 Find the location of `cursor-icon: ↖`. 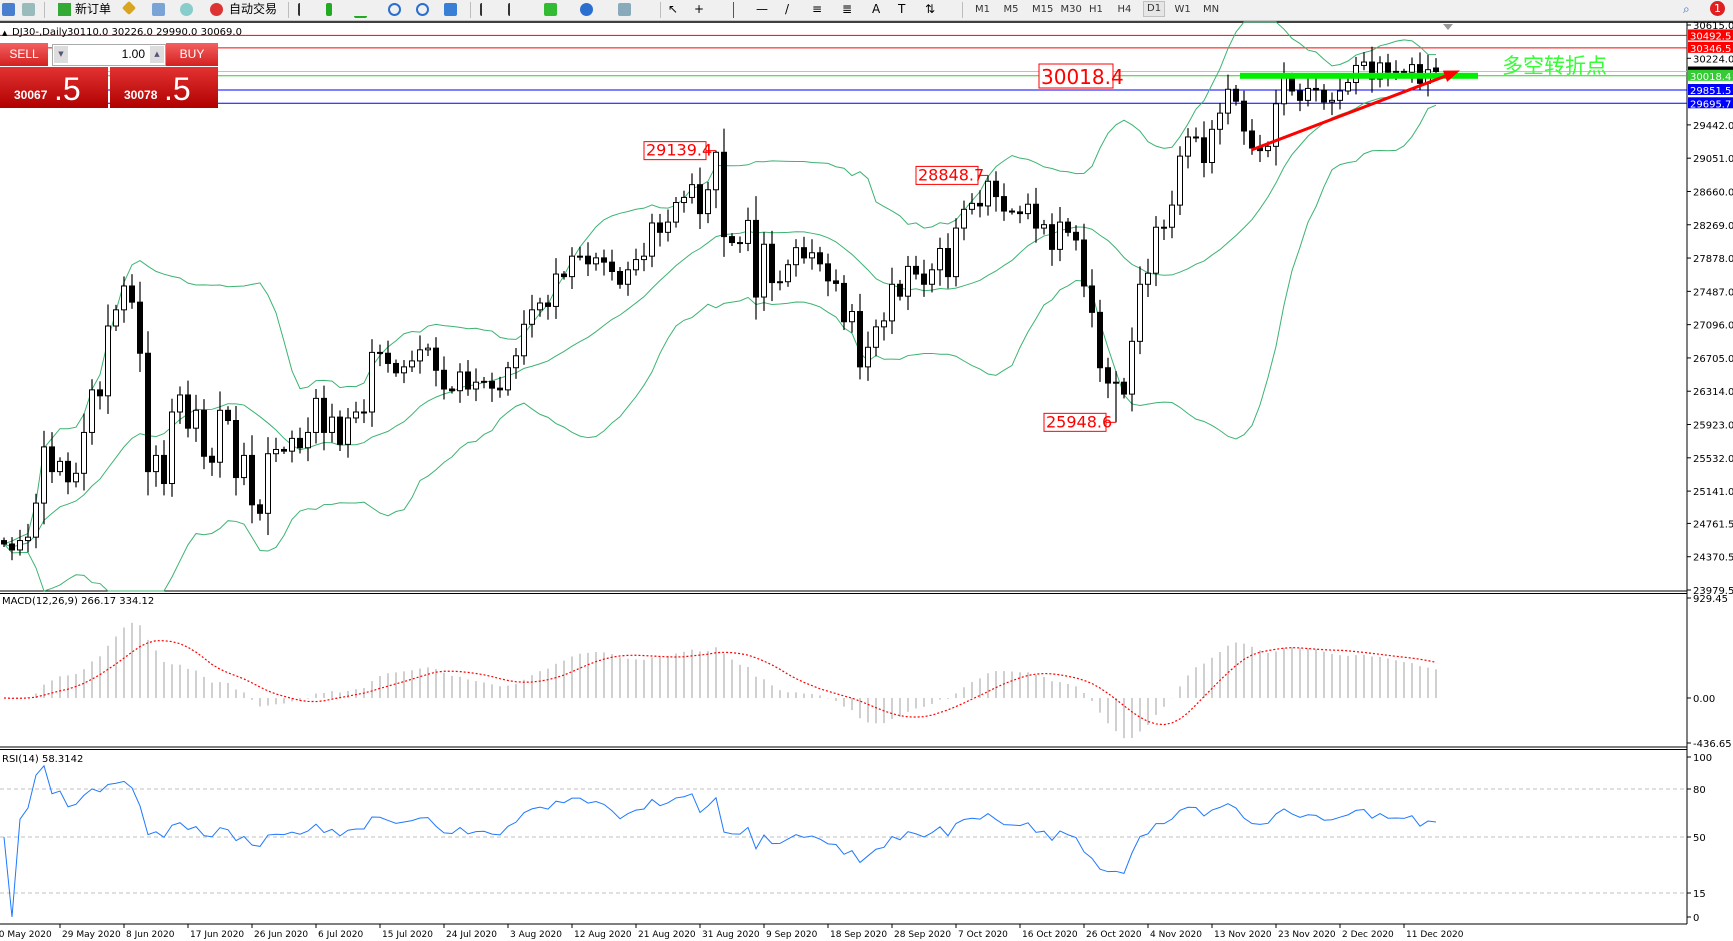

cursor-icon: ↖ is located at coordinates (673, 9).